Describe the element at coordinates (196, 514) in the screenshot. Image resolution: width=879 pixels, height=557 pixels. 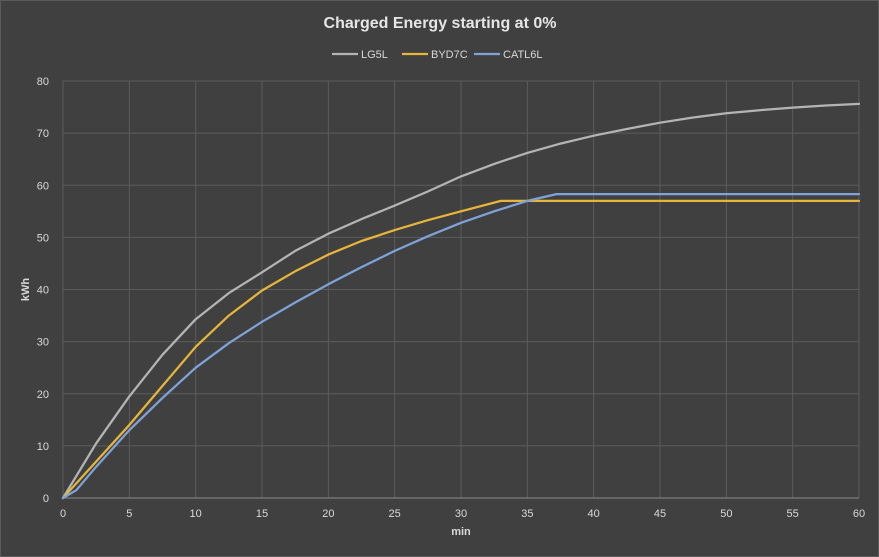
I see `x-tick-label: 10` at that location.